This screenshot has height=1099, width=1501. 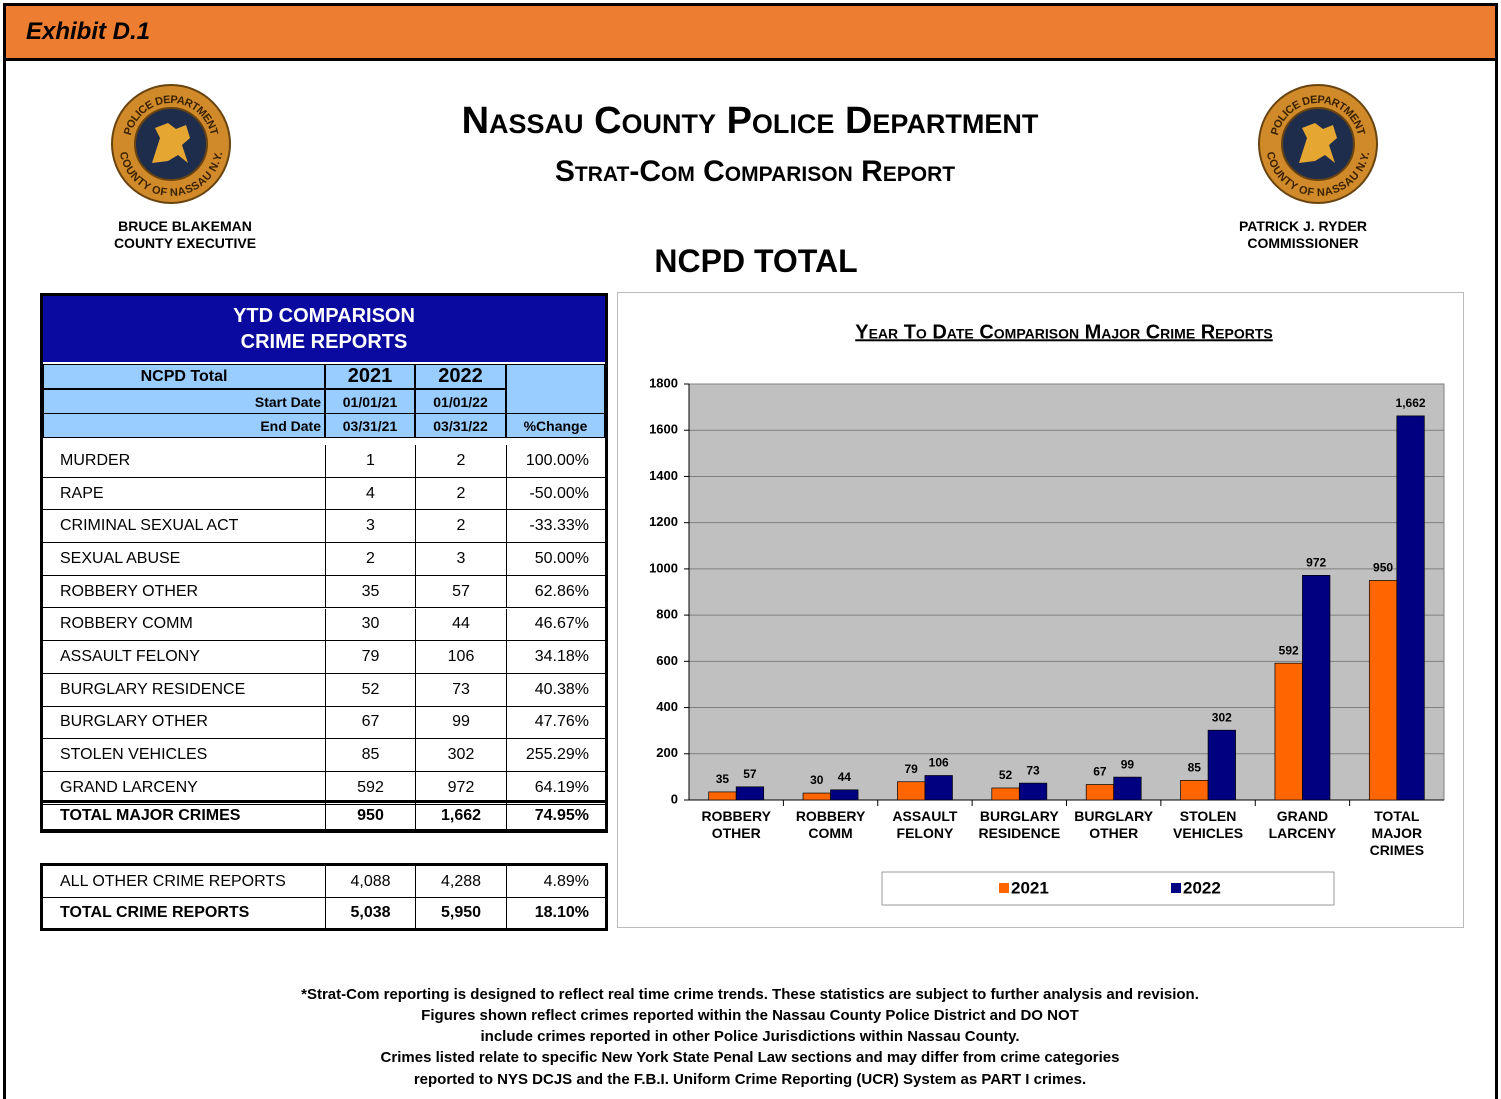 I want to click on y-tick-label: 600, so click(x=667, y=660).